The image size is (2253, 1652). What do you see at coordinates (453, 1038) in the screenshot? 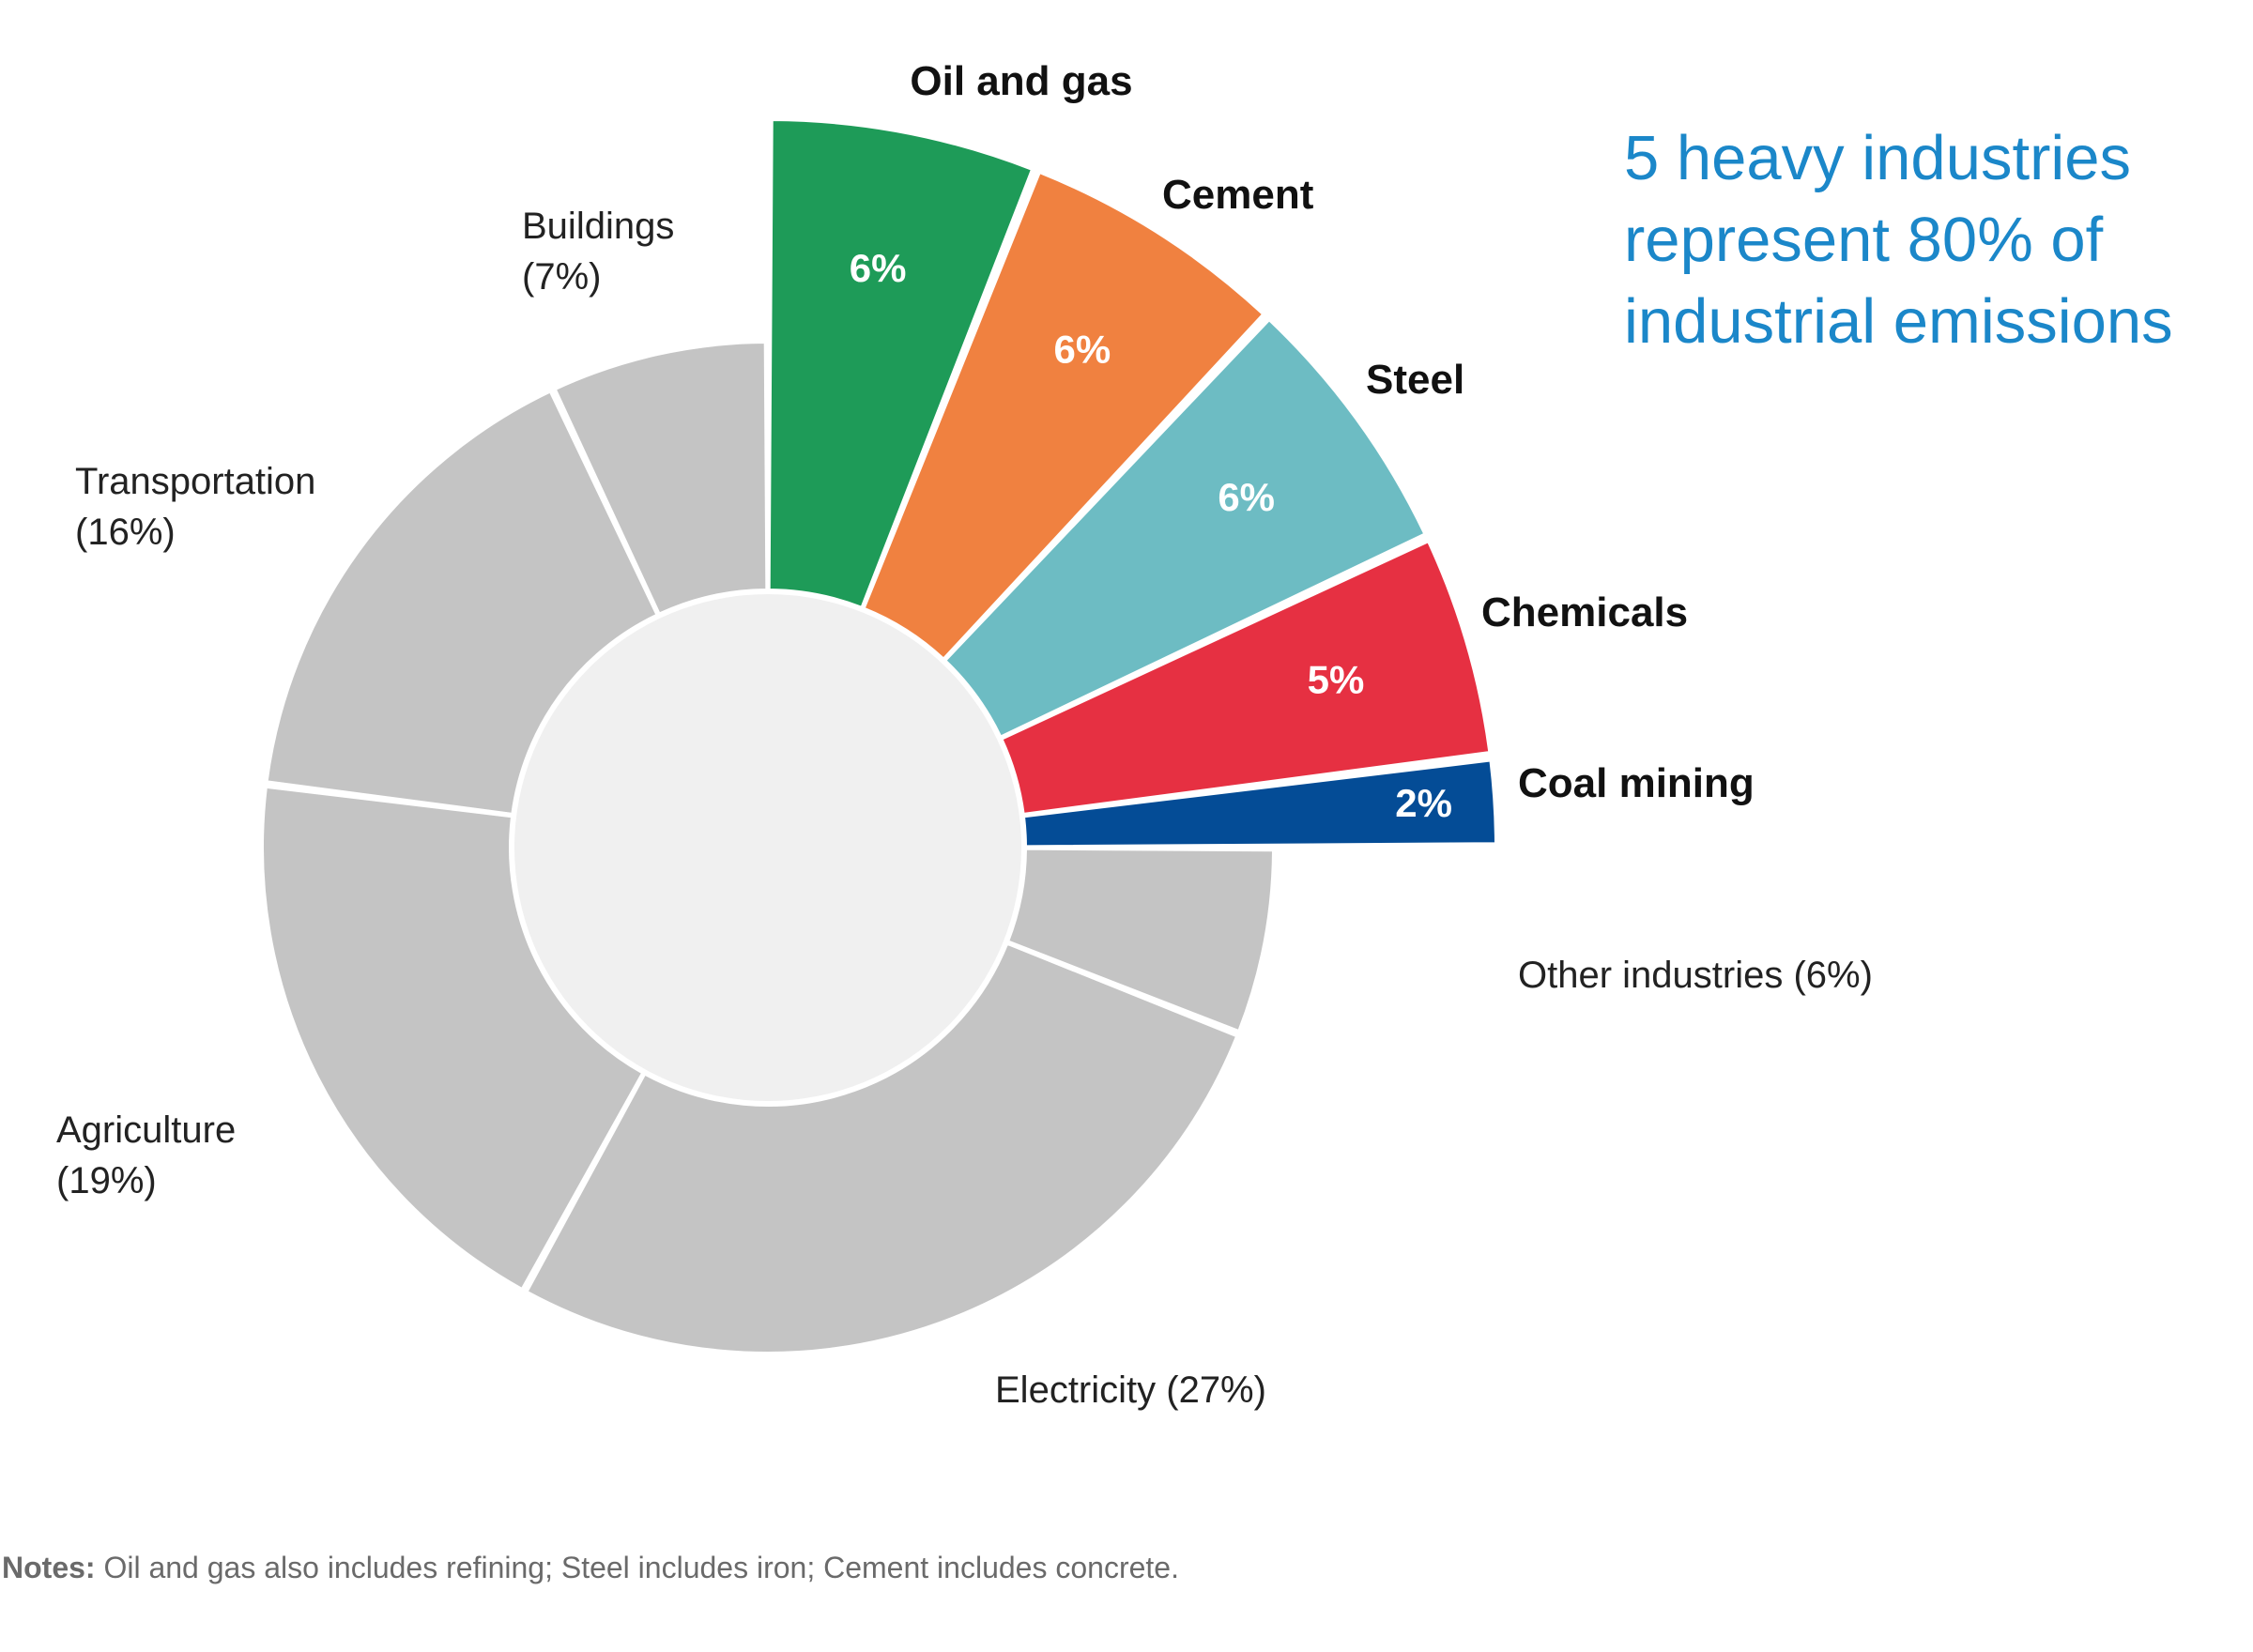
I see `slice-agriculture` at bounding box center [453, 1038].